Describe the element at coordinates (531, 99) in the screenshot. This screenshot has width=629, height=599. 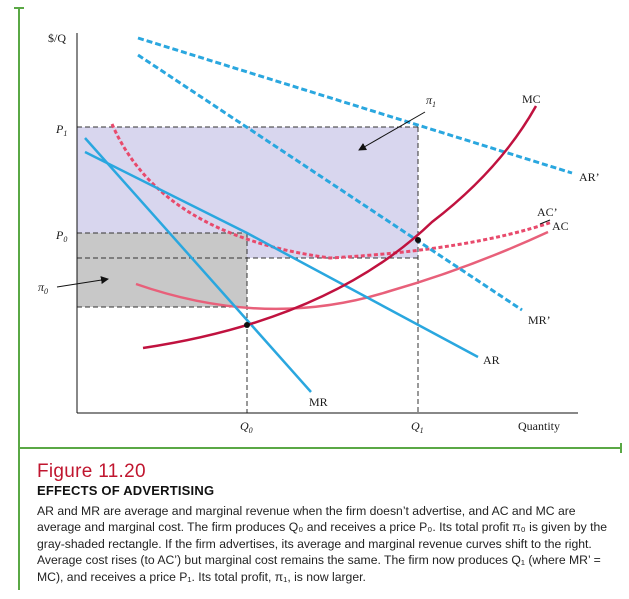
I see `label-mc: MC` at that location.